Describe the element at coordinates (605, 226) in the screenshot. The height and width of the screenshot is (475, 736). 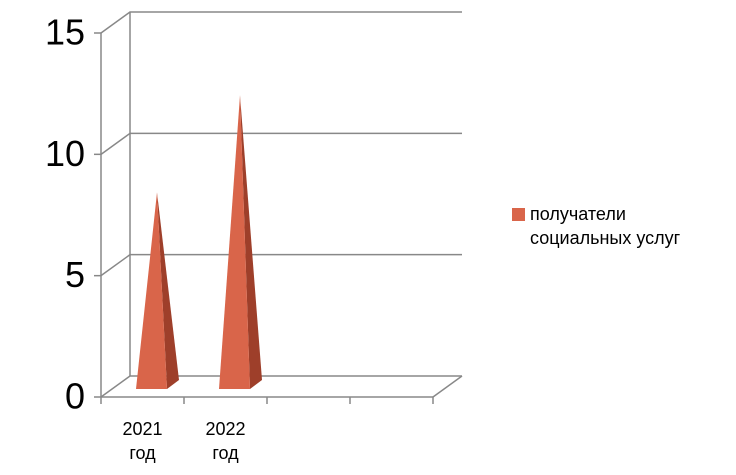
I see `legend-label: получатели социальных услуг` at that location.